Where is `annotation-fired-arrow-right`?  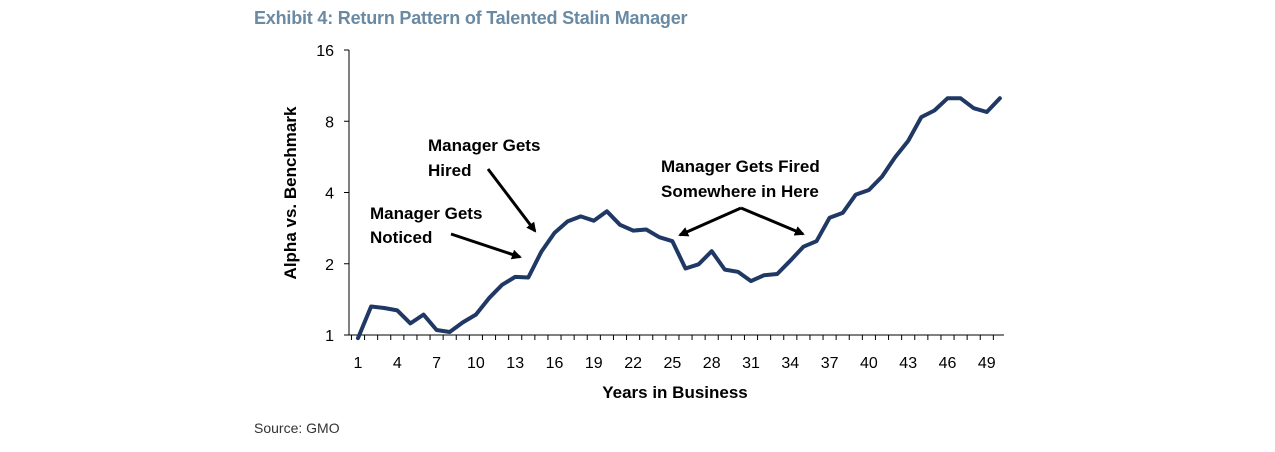
annotation-fired-arrow-right is located at coordinates (772, 221).